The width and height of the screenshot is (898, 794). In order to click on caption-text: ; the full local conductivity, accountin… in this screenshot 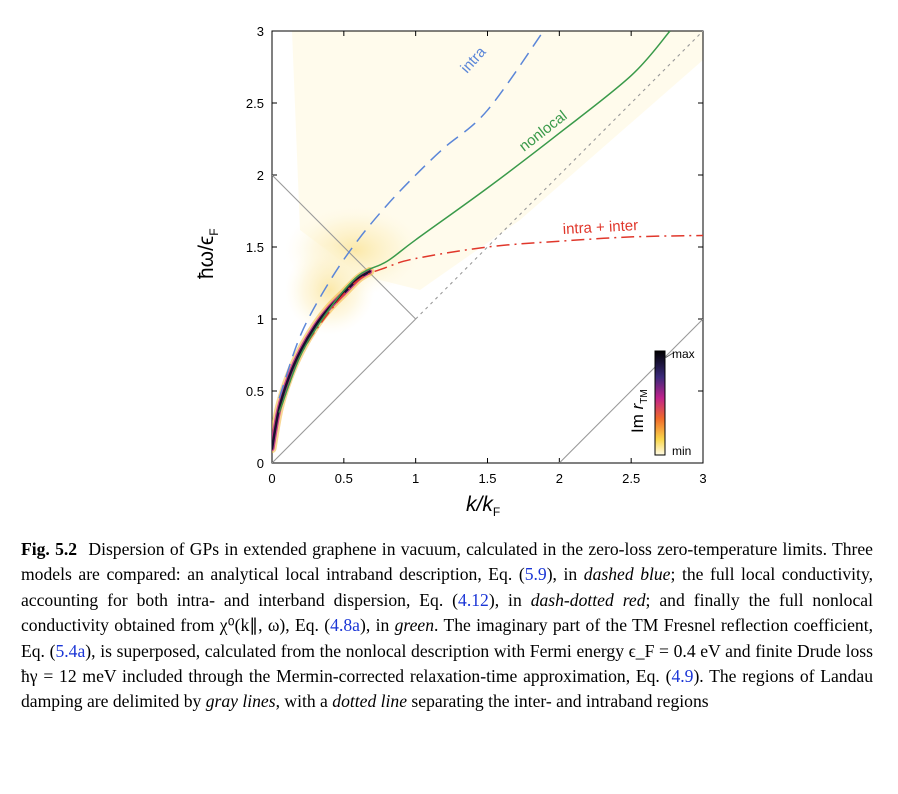, I will do `click(447, 587)`.